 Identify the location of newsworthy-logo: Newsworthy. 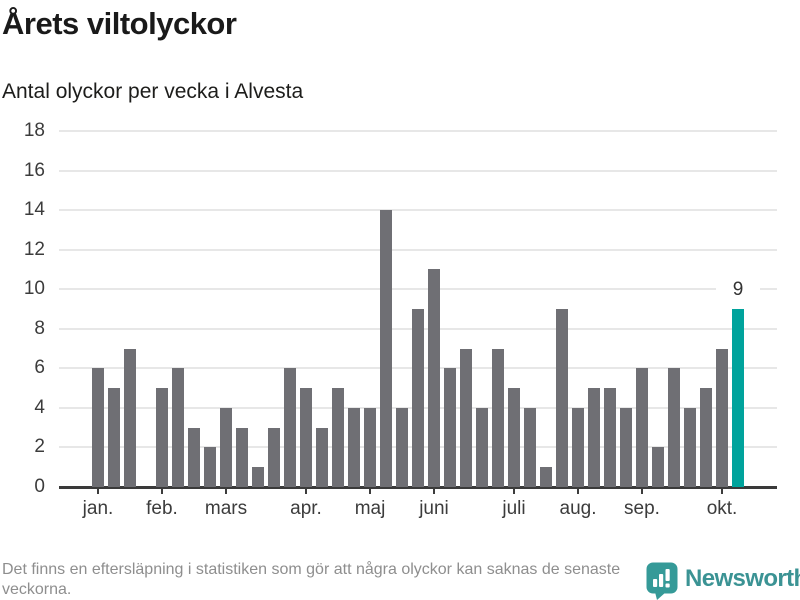
(723, 581).